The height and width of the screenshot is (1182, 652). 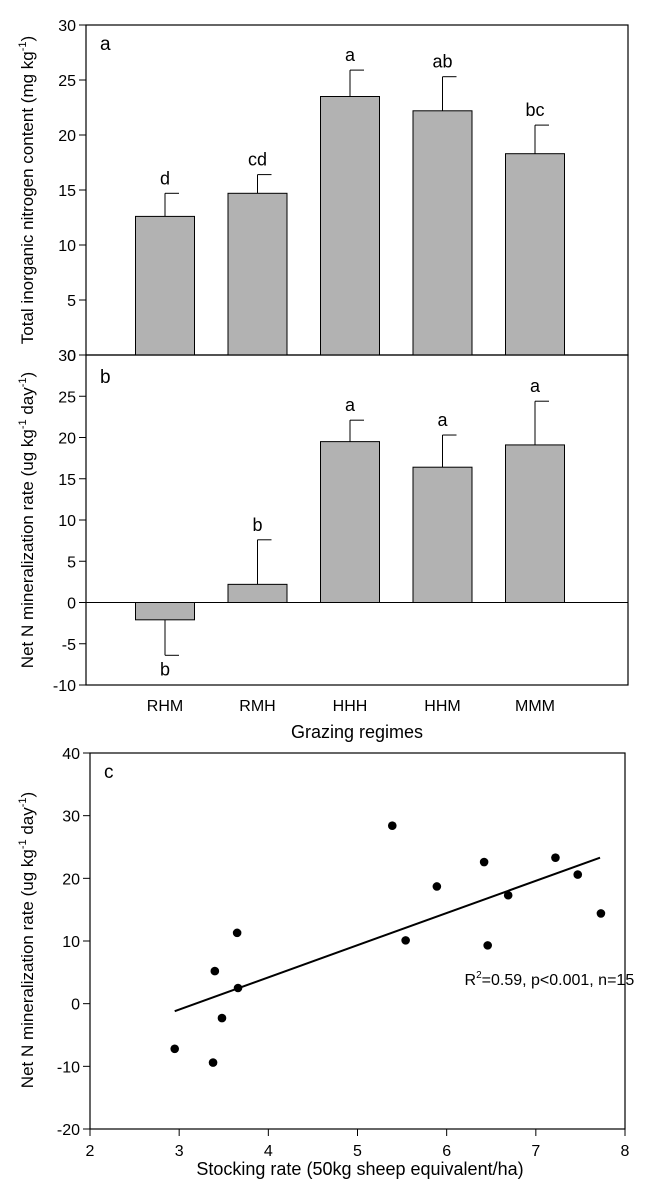 I want to click on x-tick-label-1-HHM: HHM, so click(x=442, y=706).